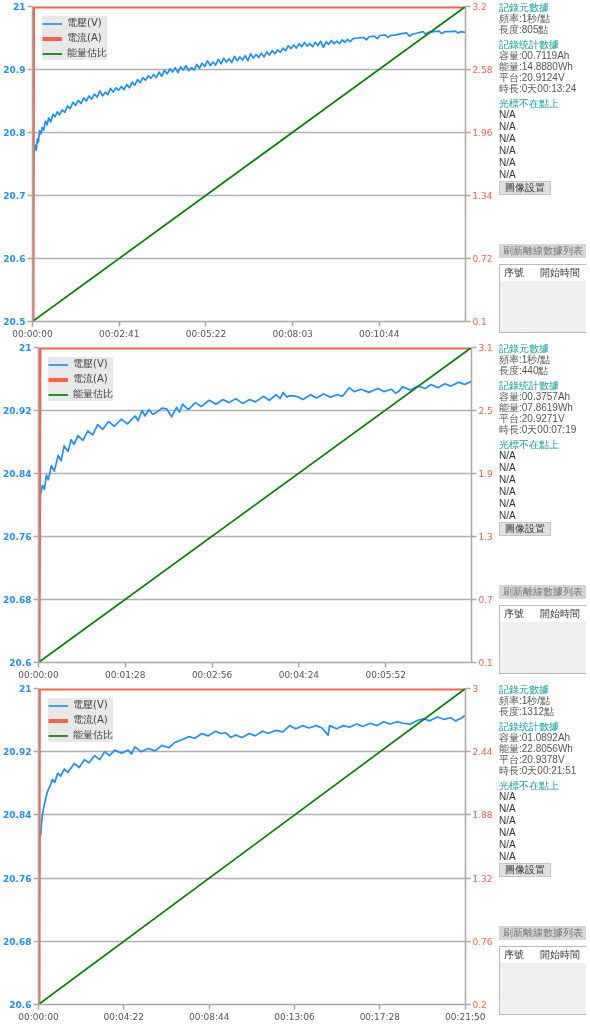  What do you see at coordinates (532, 77) in the screenshot?
I see `text: 平台:20.9124V` at bounding box center [532, 77].